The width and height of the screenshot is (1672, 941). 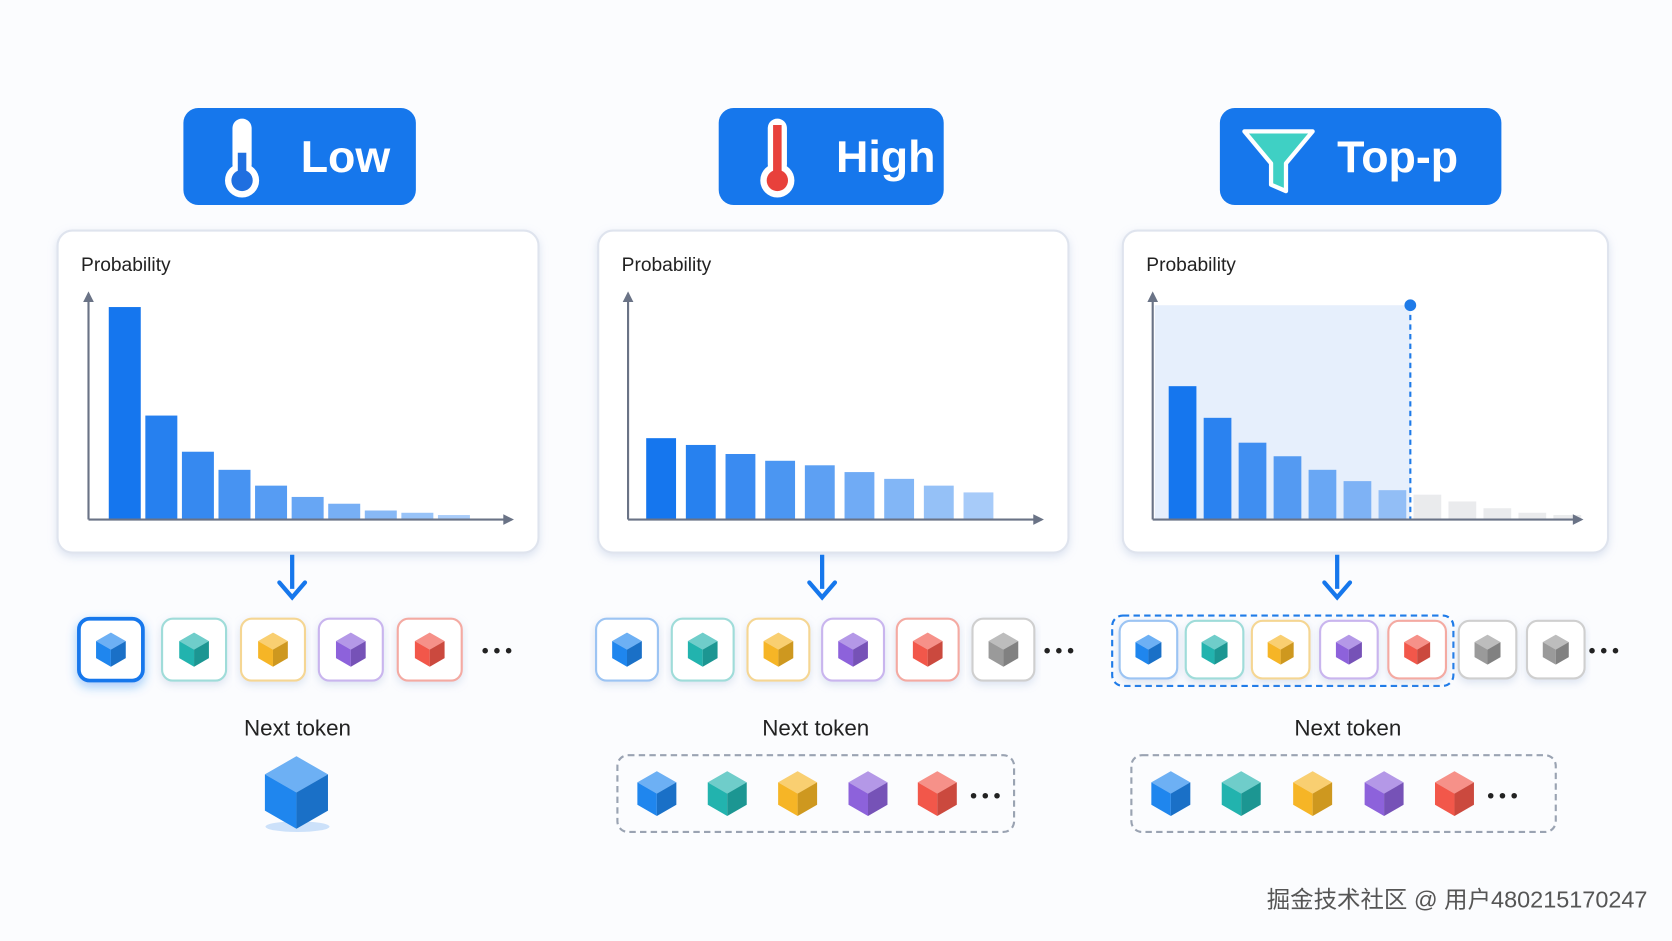 What do you see at coordinates (777, 180) in the screenshot?
I see `thermo-fill` at bounding box center [777, 180].